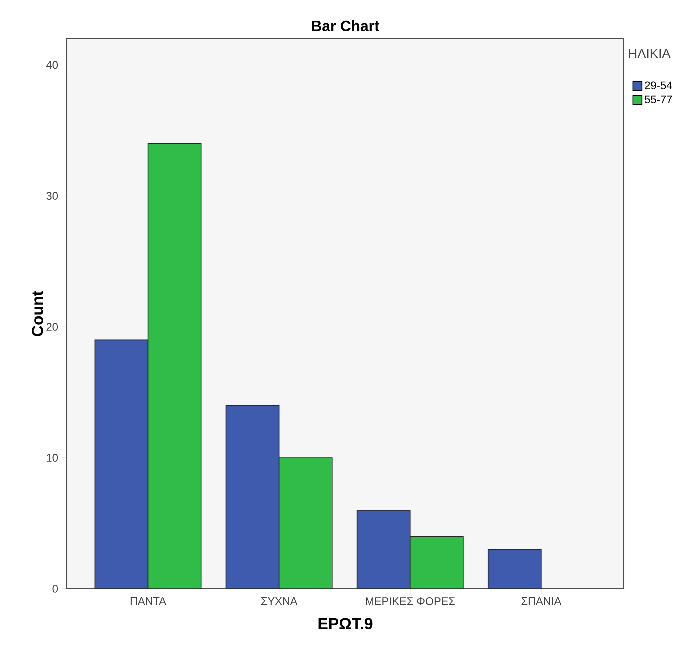 This screenshot has width=692, height=648. Describe the element at coordinates (650, 53) in the screenshot. I see `legend-title: ΗΛΙΚΙΑ` at that location.